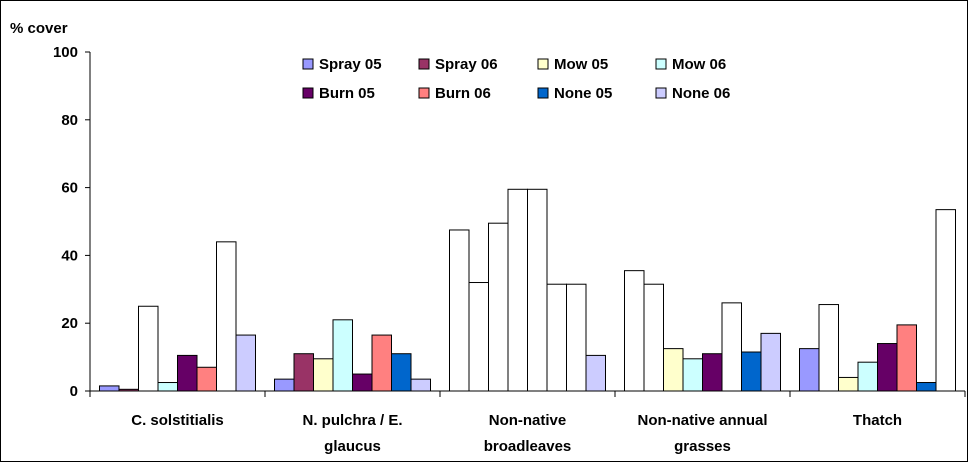 The image size is (968, 462). I want to click on category-label-line: Non-native annual, so click(702, 420).